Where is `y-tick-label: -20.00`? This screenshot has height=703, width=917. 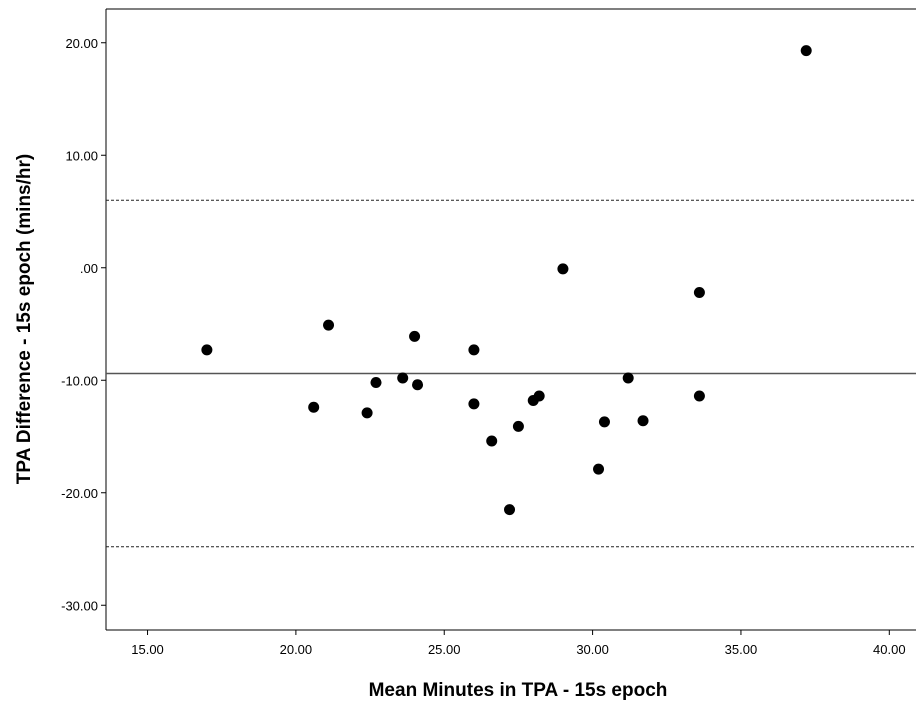 y-tick-label: -20.00 is located at coordinates (79, 493).